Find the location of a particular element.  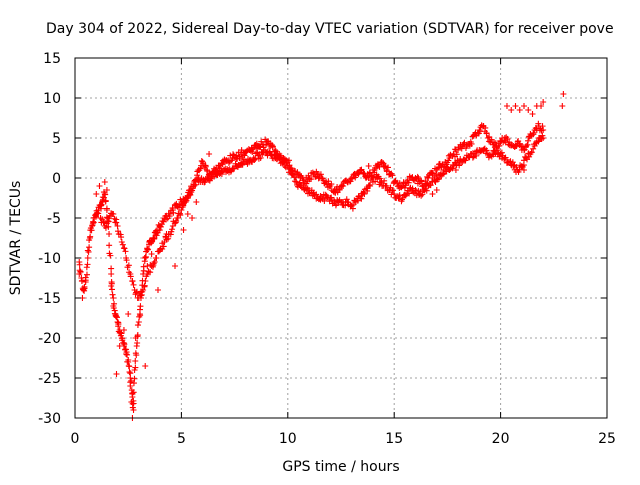

y-tick-label: -10 is located at coordinates (49, 259).